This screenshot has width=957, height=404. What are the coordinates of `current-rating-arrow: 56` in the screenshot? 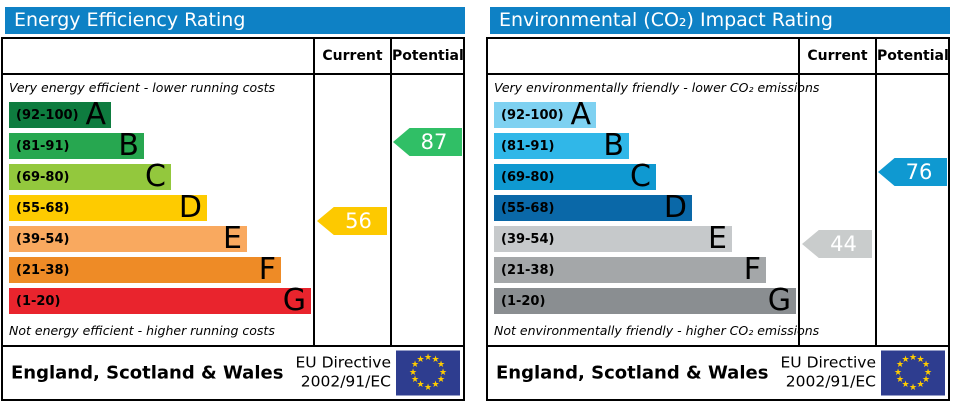 It's located at (352, 221).